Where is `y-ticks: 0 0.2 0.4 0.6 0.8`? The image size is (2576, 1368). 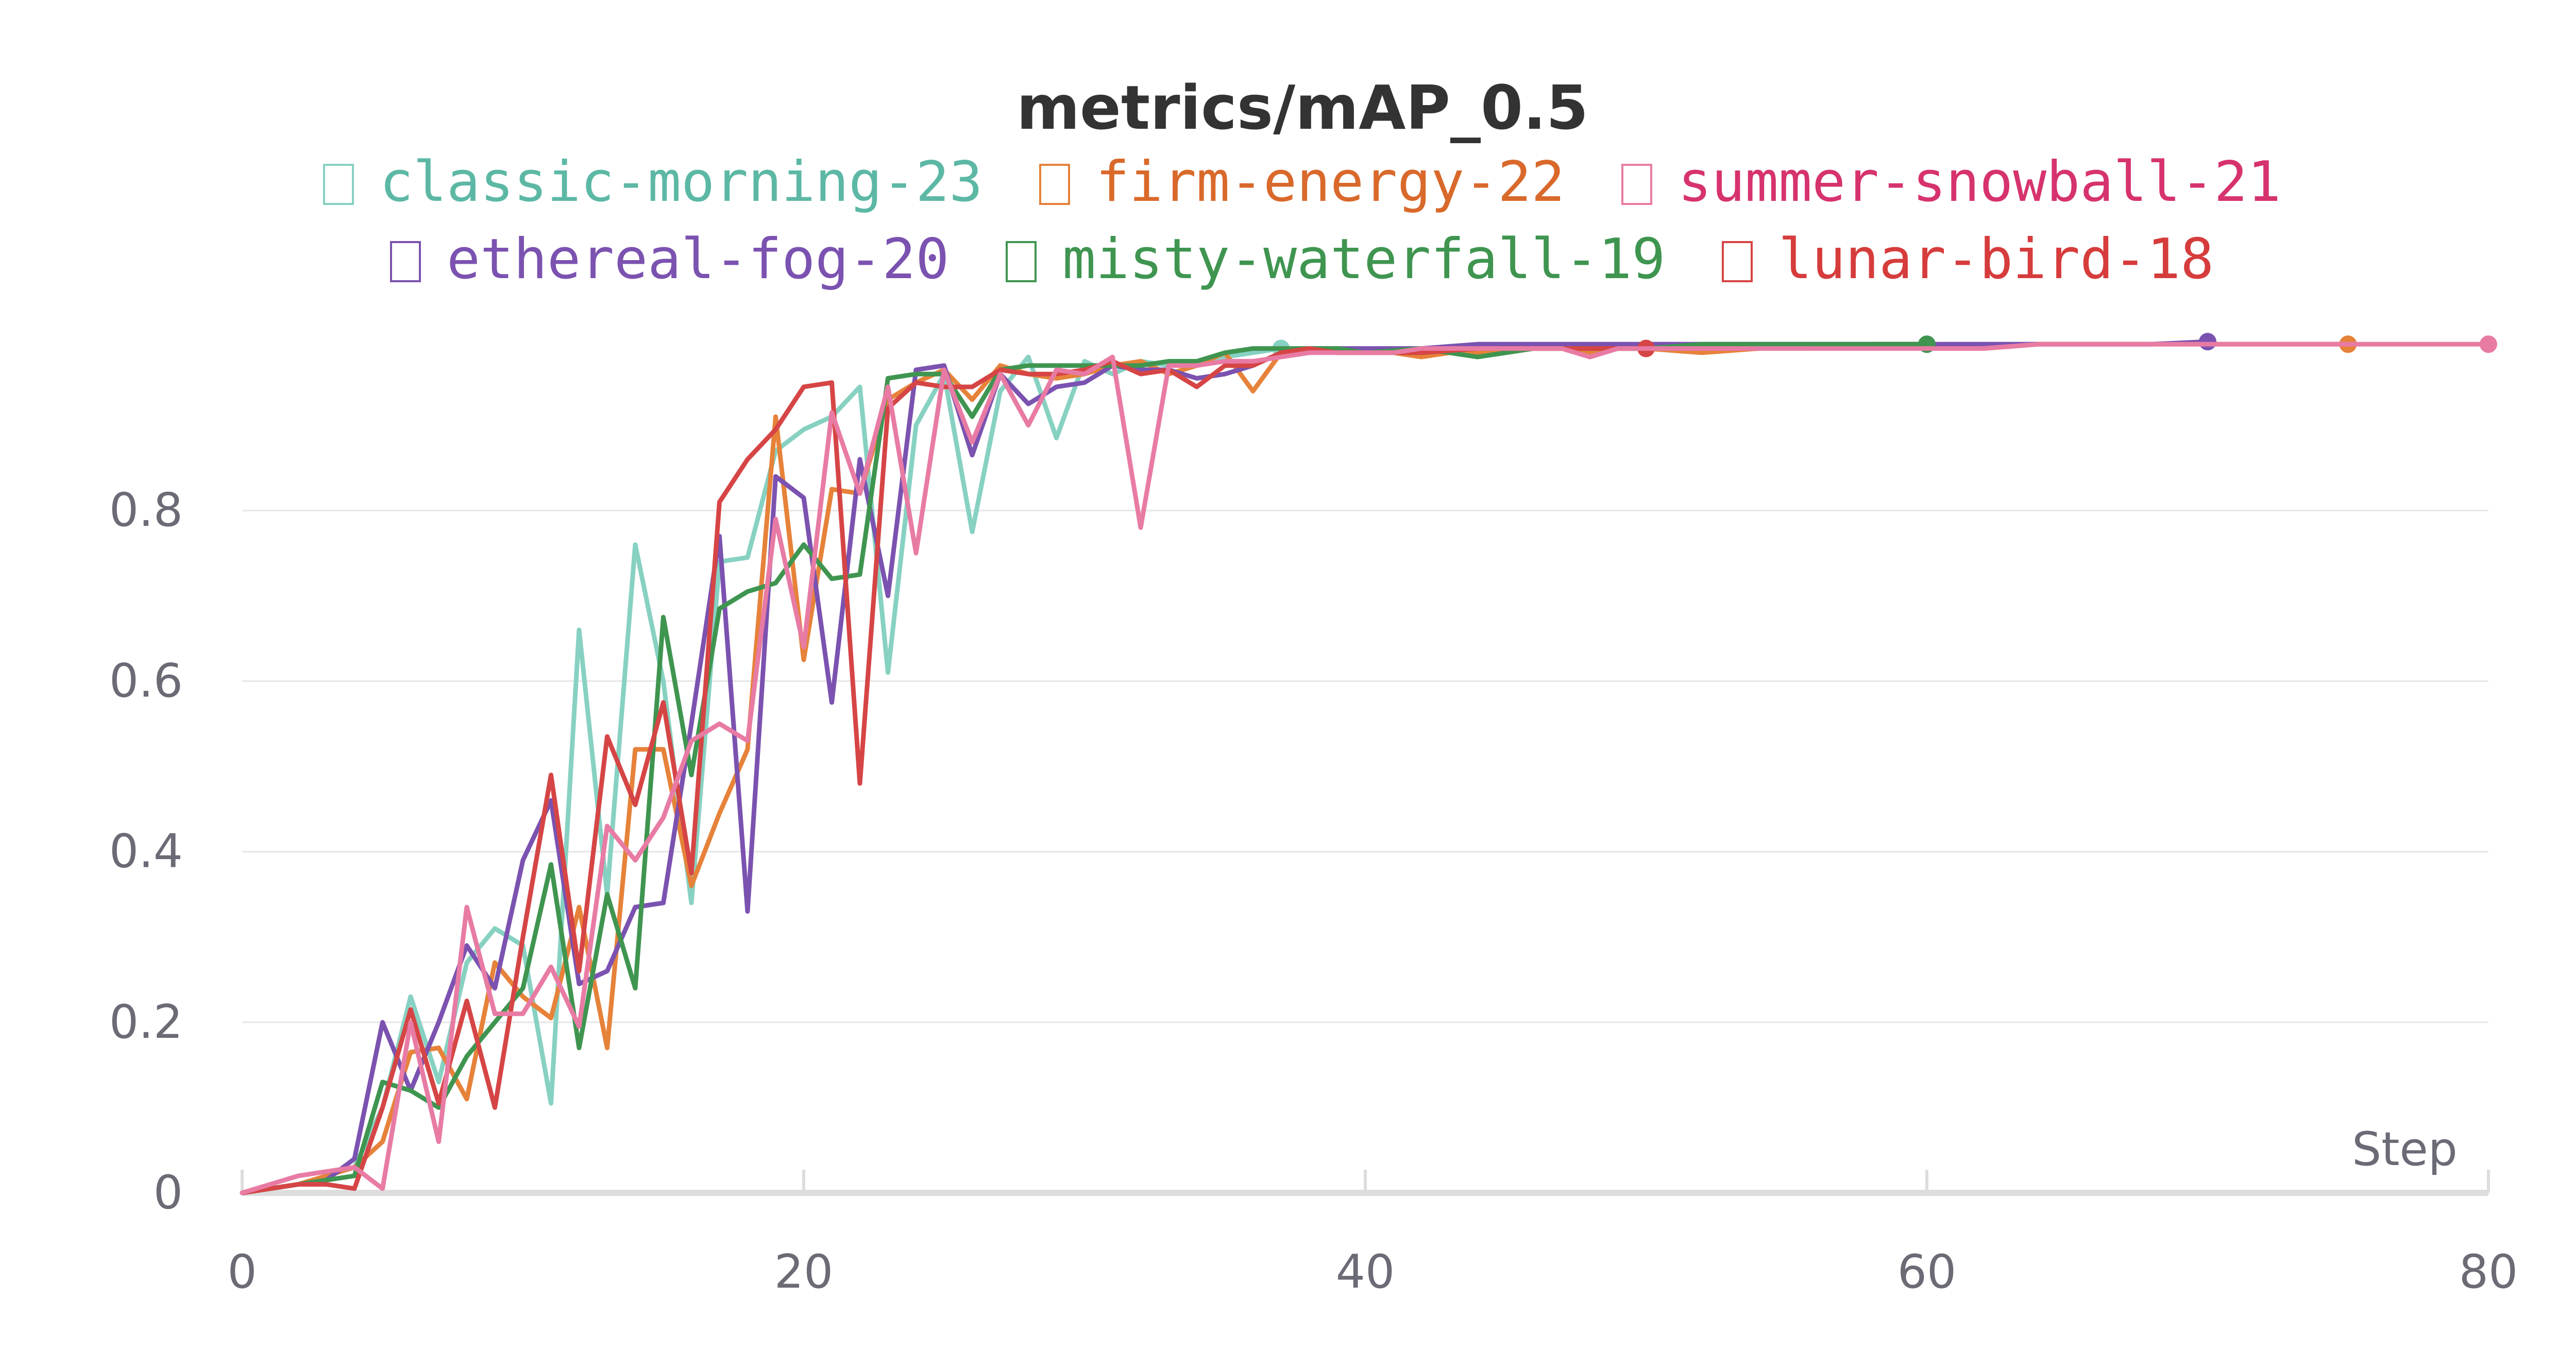 y-ticks: 0 0.2 0.4 0.6 0.8 is located at coordinates (146, 851).